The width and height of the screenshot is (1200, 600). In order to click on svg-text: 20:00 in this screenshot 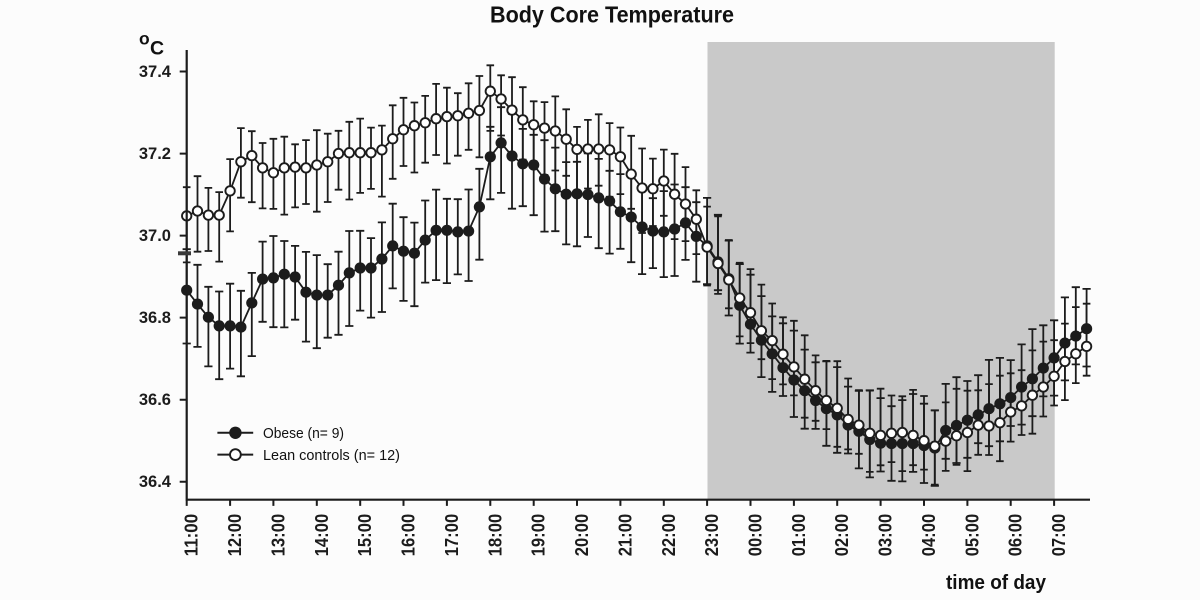, I will do `click(582, 535)`.